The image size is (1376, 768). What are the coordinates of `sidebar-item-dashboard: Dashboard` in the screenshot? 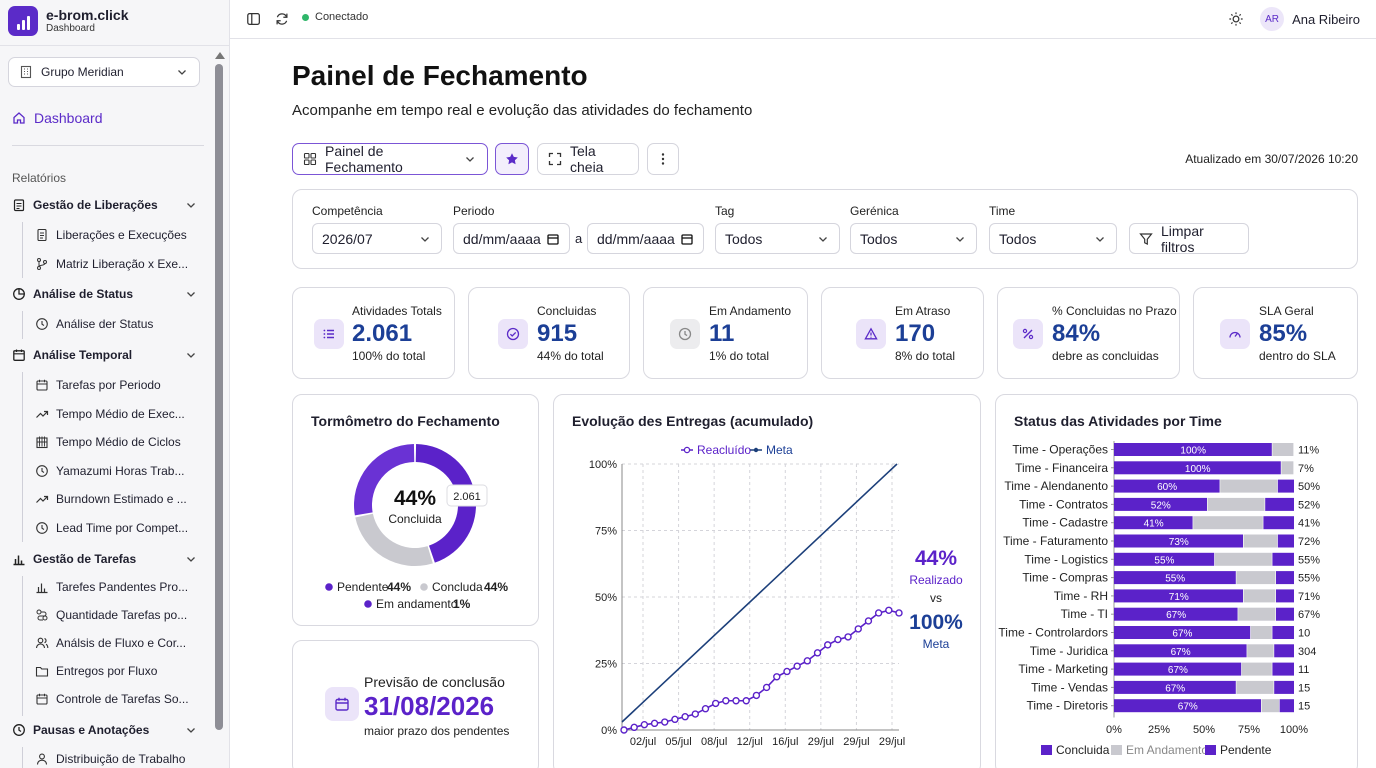 It's located at (57, 118).